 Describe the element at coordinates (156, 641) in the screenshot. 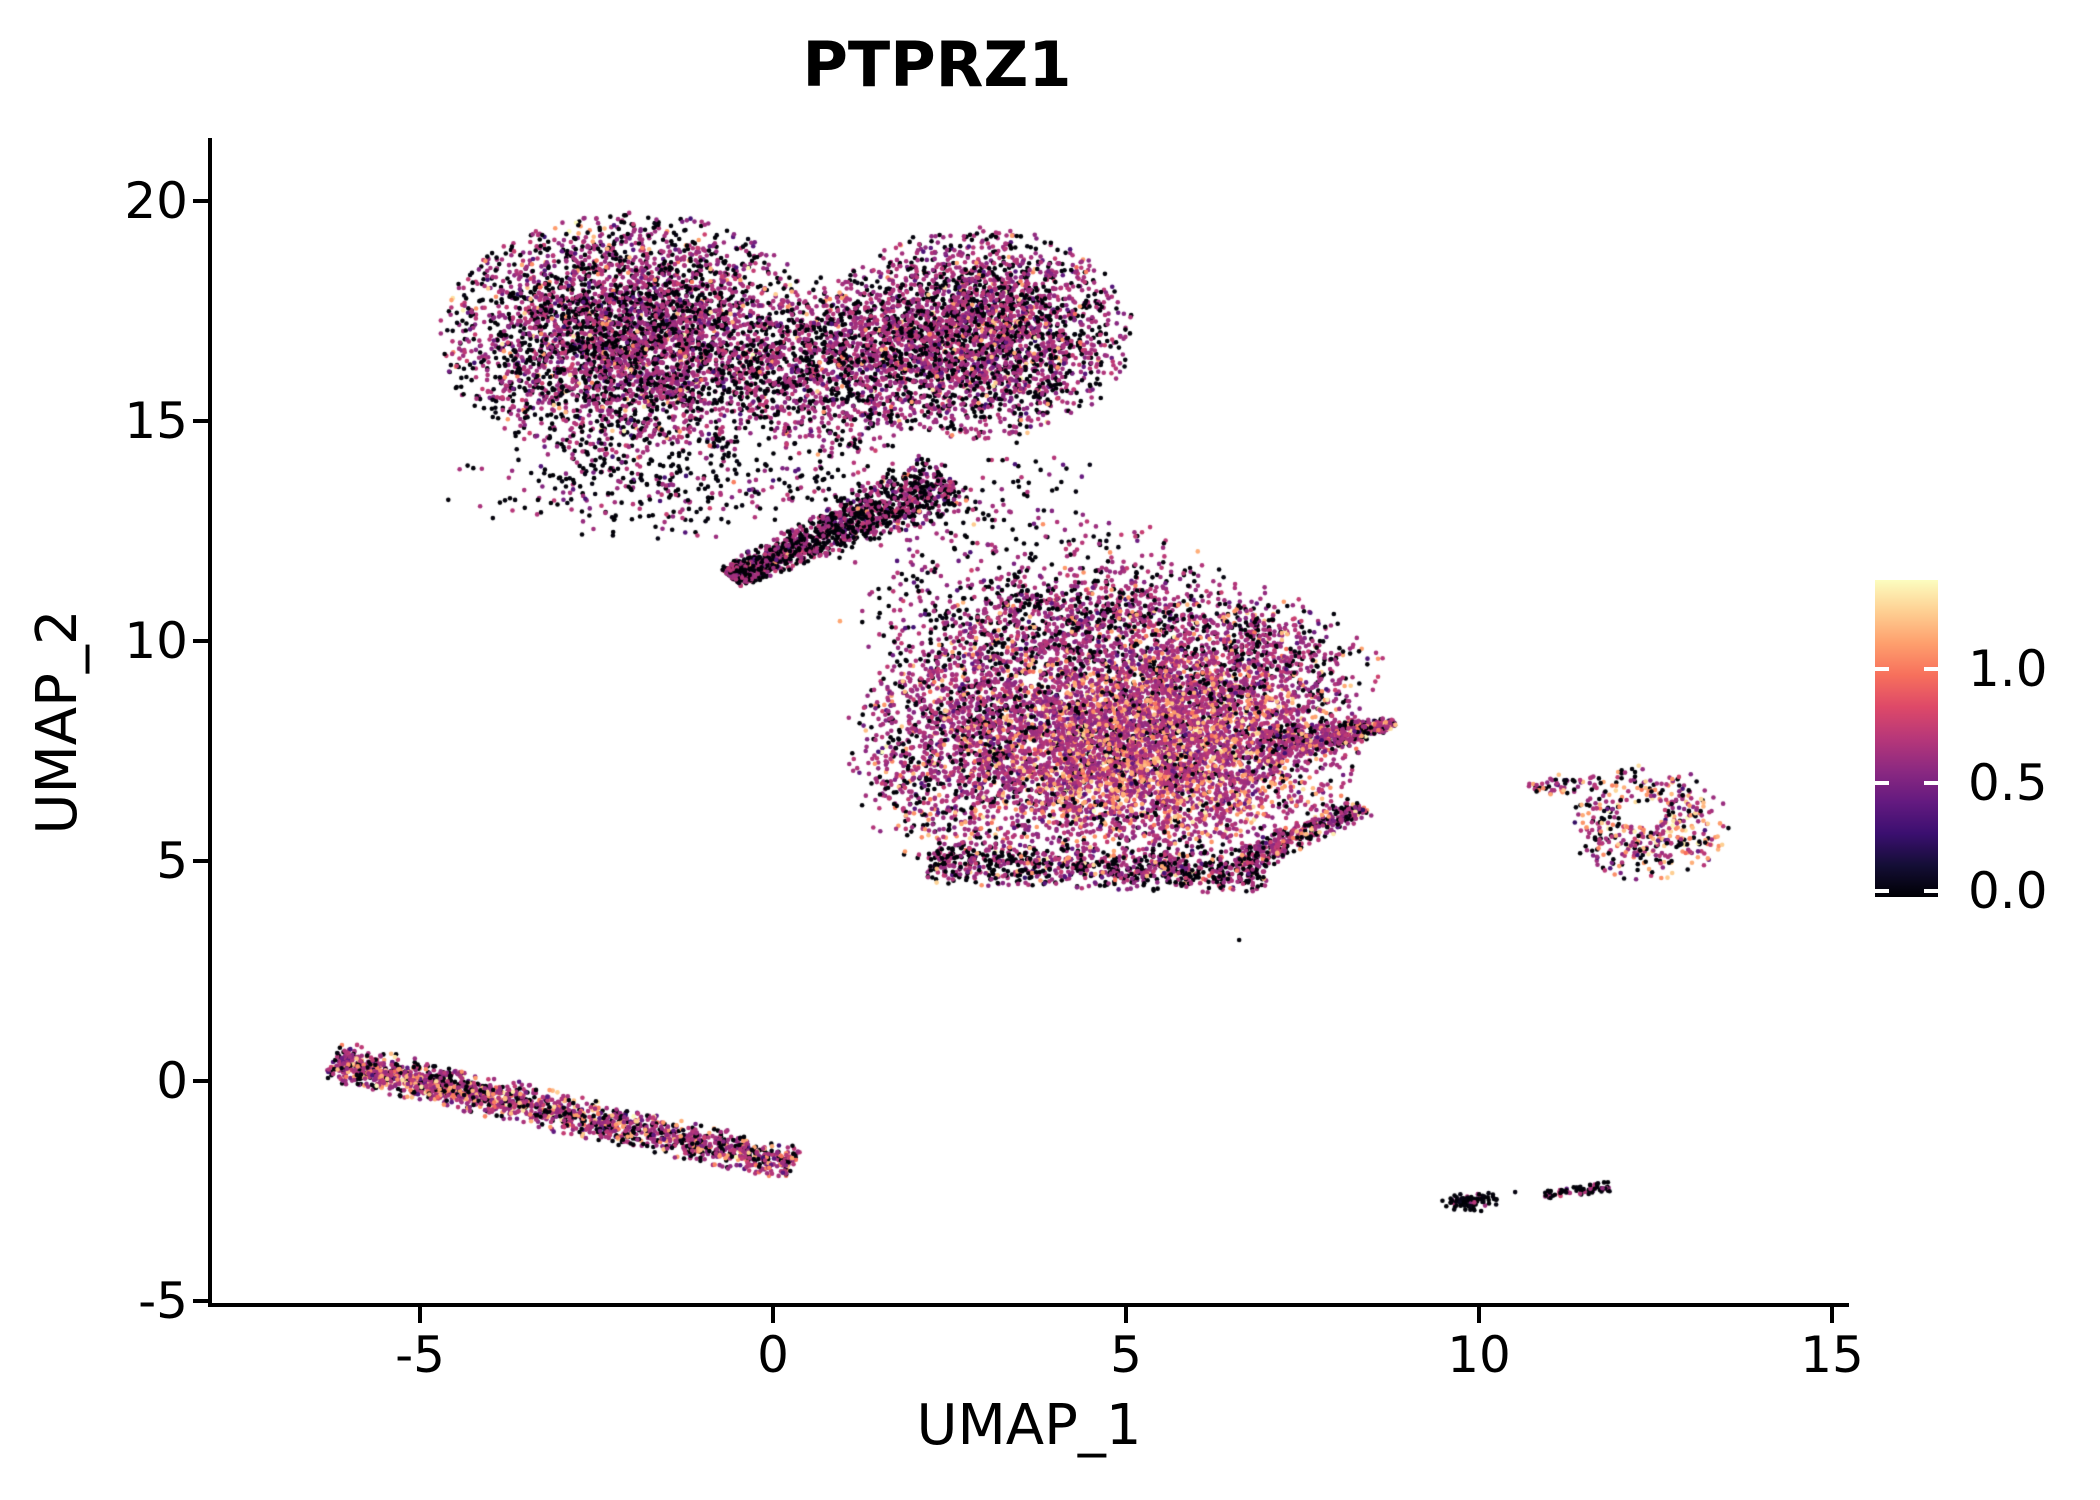

I see `y-tick-label: 10` at that location.